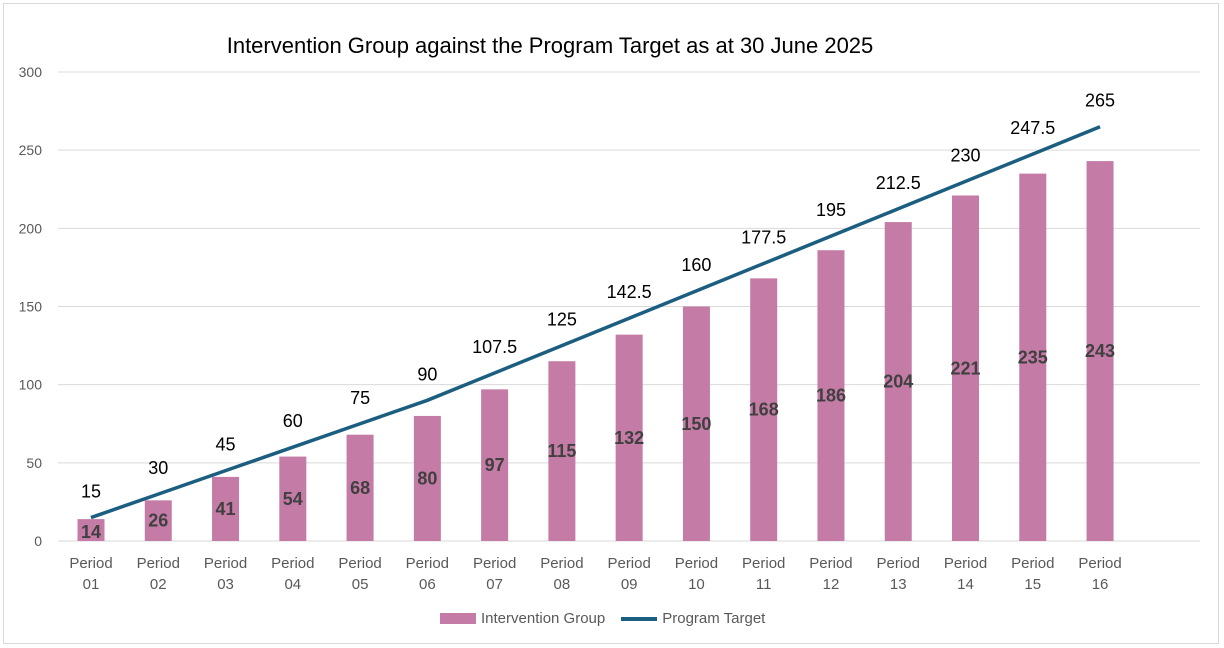  What do you see at coordinates (31, 307) in the screenshot?
I see `y-tick-label: 150` at bounding box center [31, 307].